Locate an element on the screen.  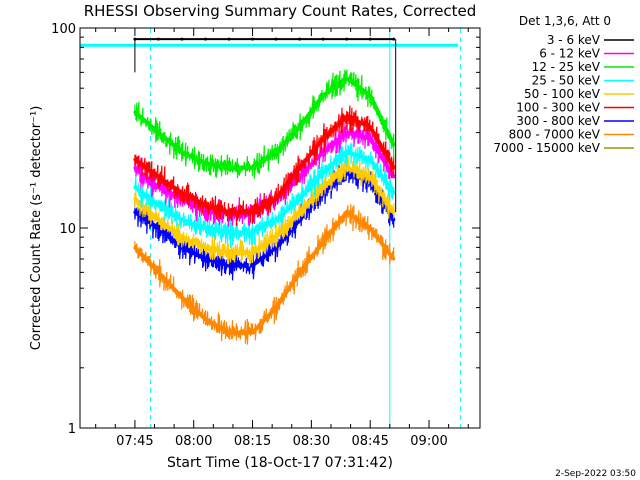
legend-label-6: 300 - 800 keV is located at coordinates (558, 121).